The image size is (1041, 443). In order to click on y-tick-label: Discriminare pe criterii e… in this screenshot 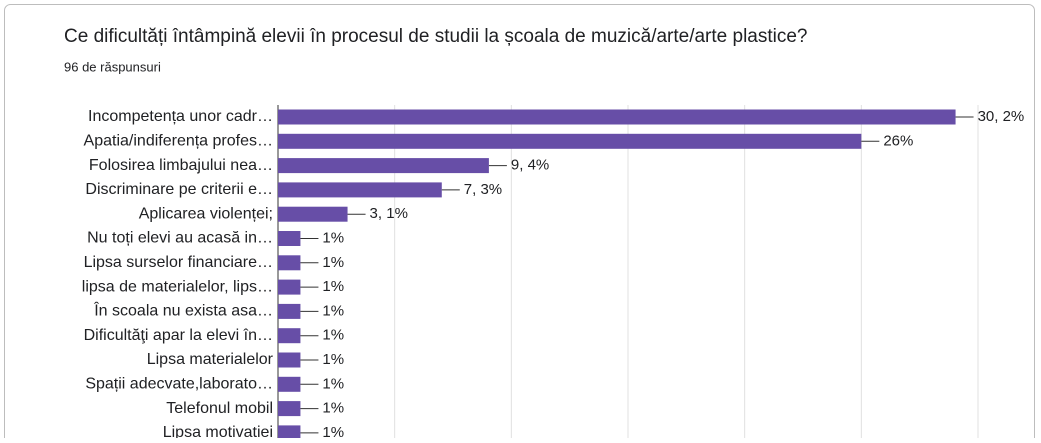, I will do `click(179, 189)`.